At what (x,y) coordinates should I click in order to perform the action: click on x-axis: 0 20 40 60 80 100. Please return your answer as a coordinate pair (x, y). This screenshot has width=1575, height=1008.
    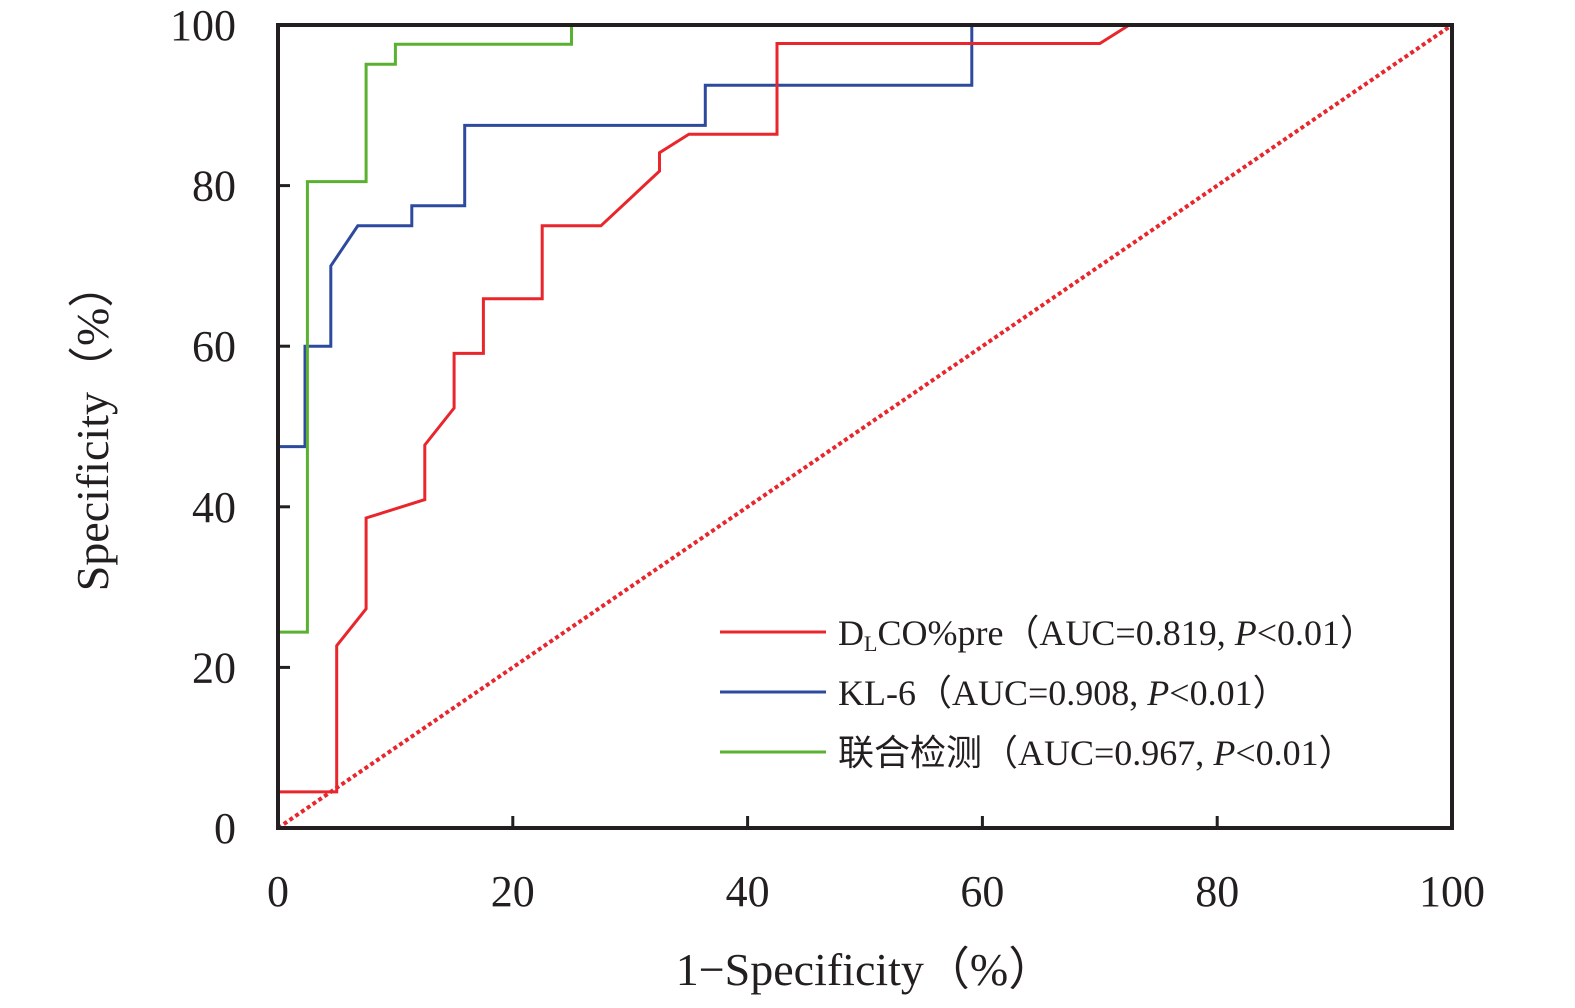
    Looking at the image, I should click on (876, 866).